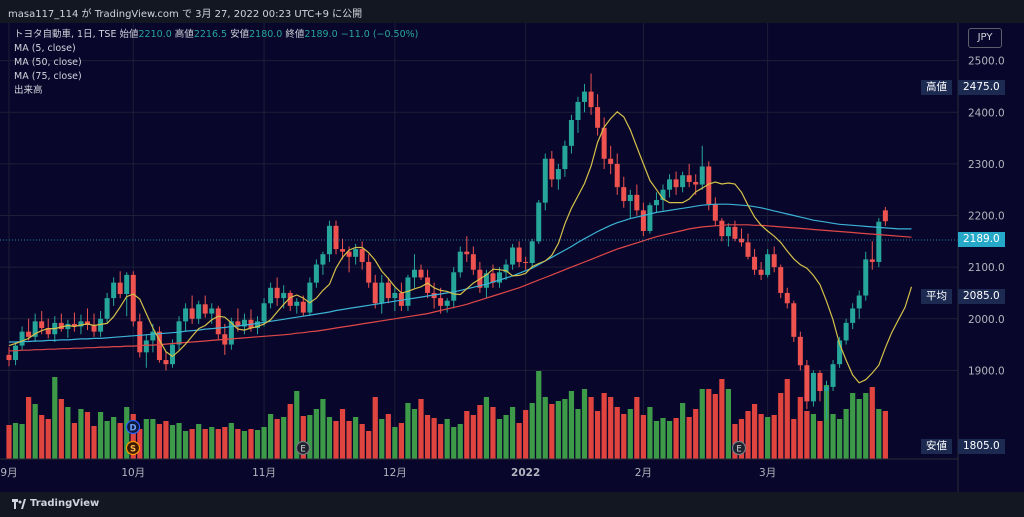 The image size is (1024, 517). Describe the element at coordinates (447, 415) in the screenshot. I see `volume-layer` at that location.